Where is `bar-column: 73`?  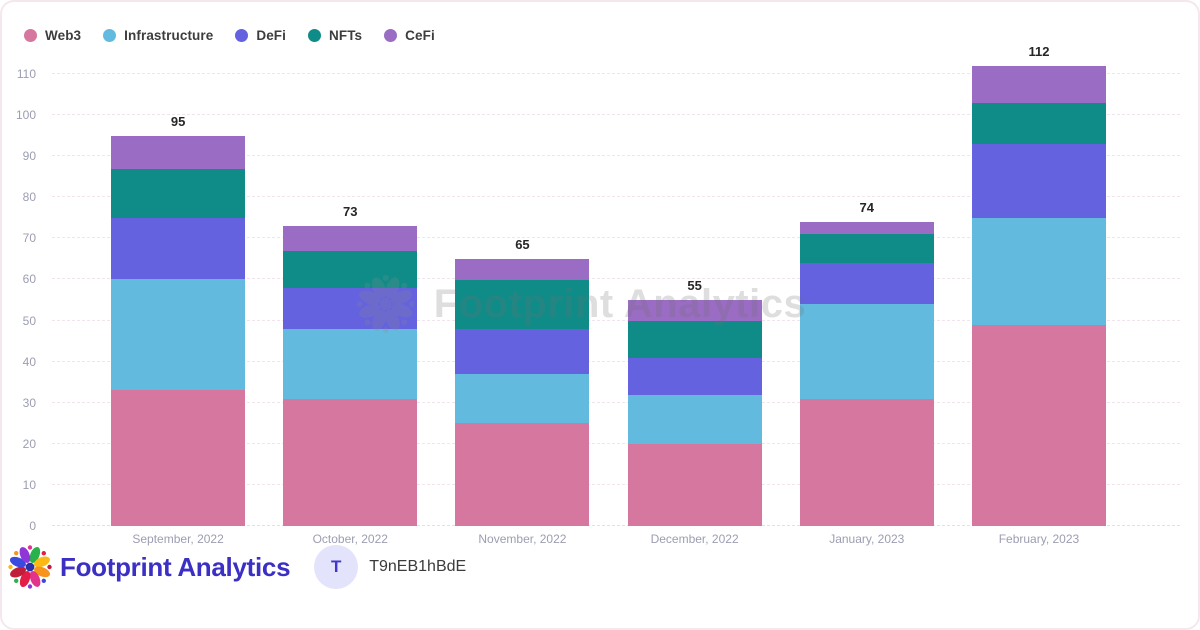 bar-column: 73 is located at coordinates (350, 300).